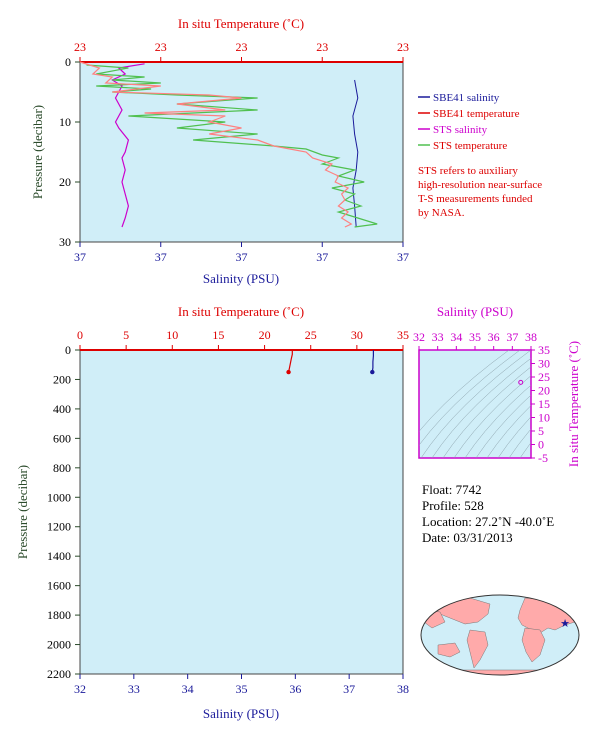  Describe the element at coordinates (290, 361) in the screenshot. I see `lower-series-temperature` at that location.